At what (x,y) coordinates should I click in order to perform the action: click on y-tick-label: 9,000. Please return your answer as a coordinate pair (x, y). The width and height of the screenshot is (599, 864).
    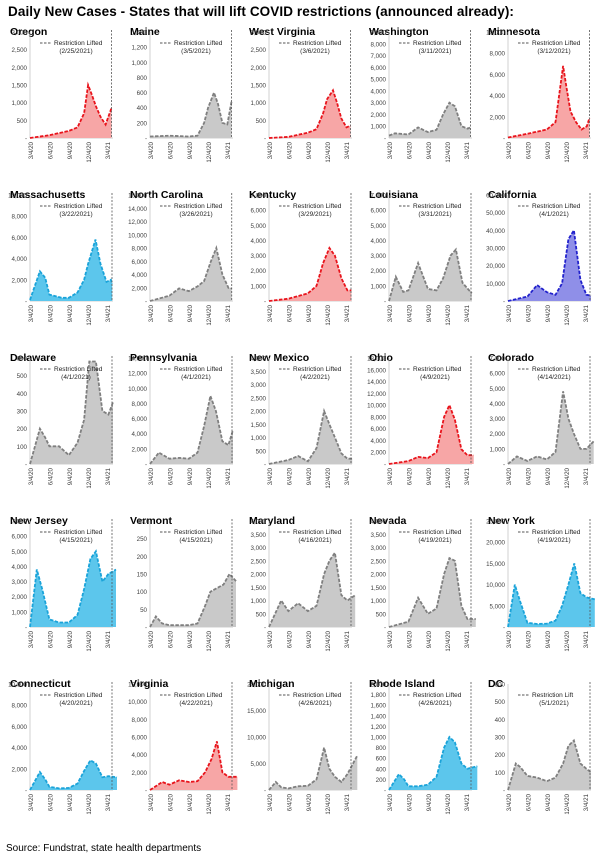
    Looking at the image, I should click on (378, 33).